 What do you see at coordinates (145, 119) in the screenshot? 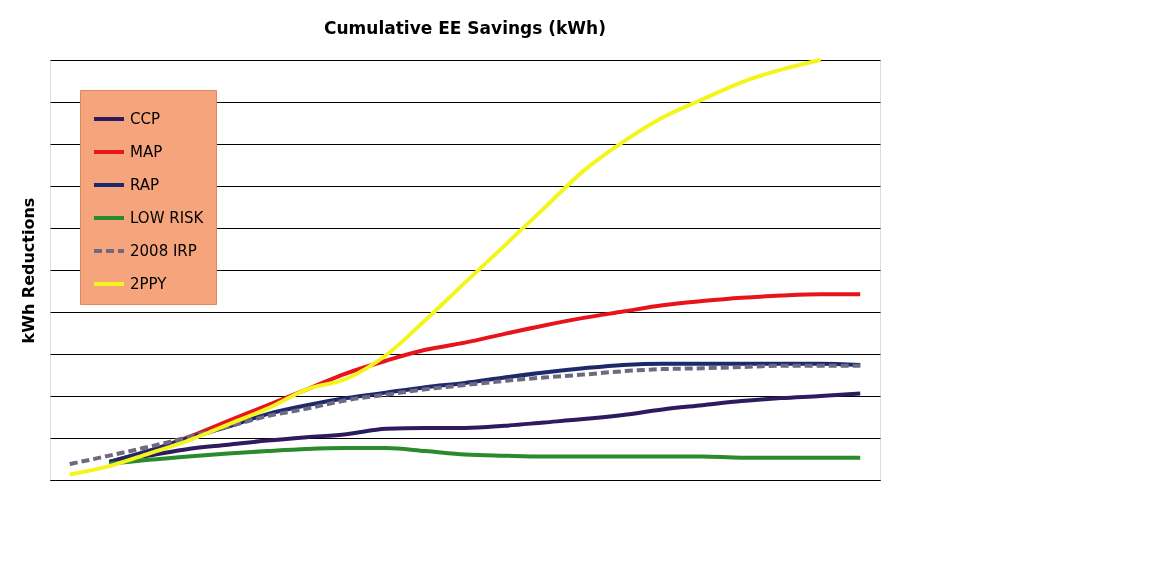
I see `legend-label: CCP` at bounding box center [145, 119].